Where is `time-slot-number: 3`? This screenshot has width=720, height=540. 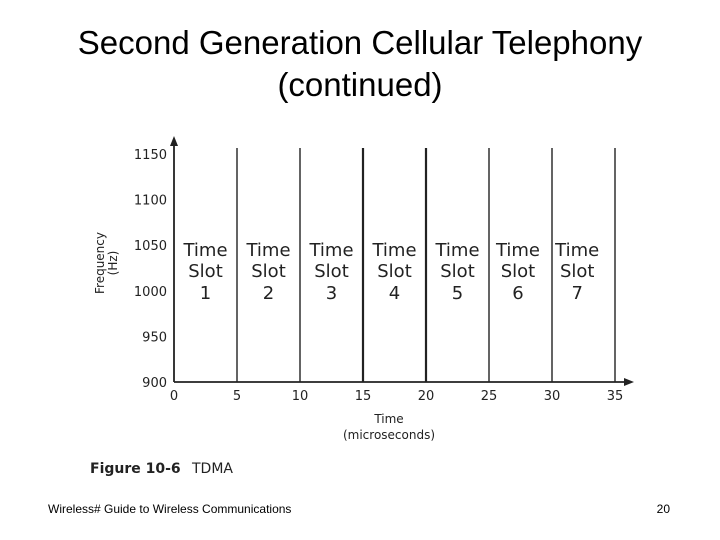 time-slot-number: 3 is located at coordinates (331, 293).